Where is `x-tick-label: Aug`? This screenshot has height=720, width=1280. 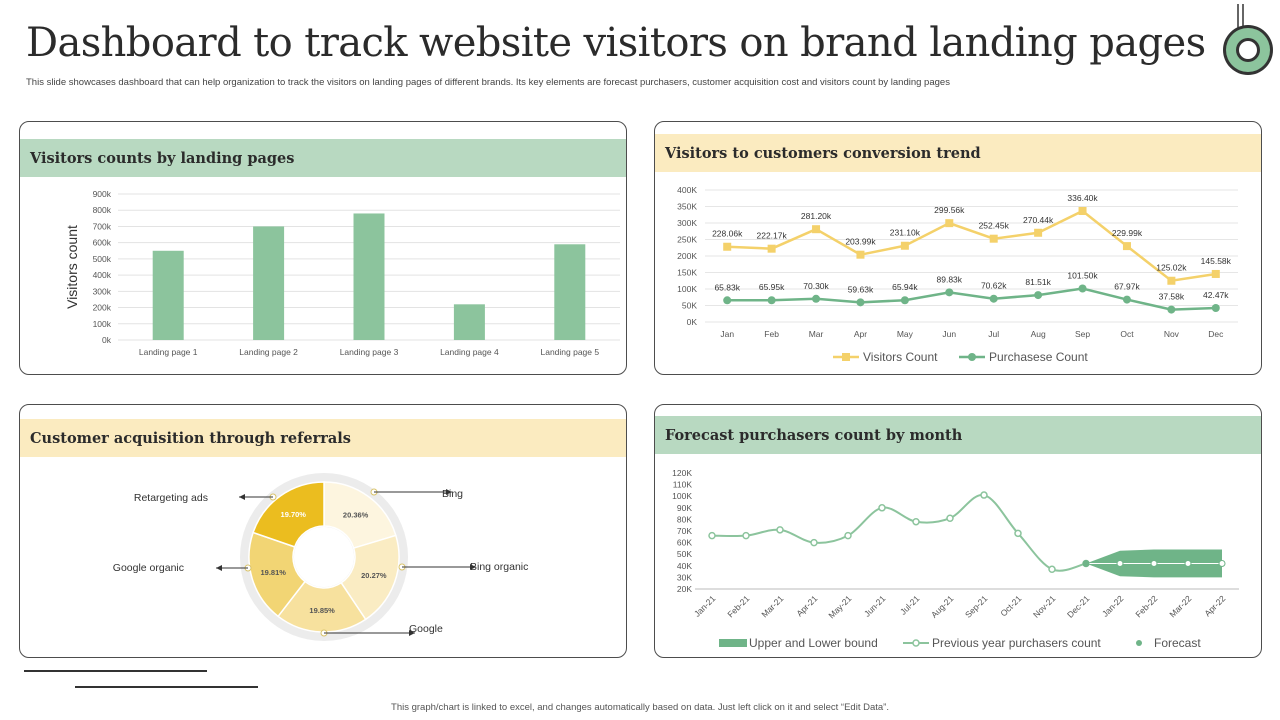
x-tick-label: Aug is located at coordinates (1038, 334).